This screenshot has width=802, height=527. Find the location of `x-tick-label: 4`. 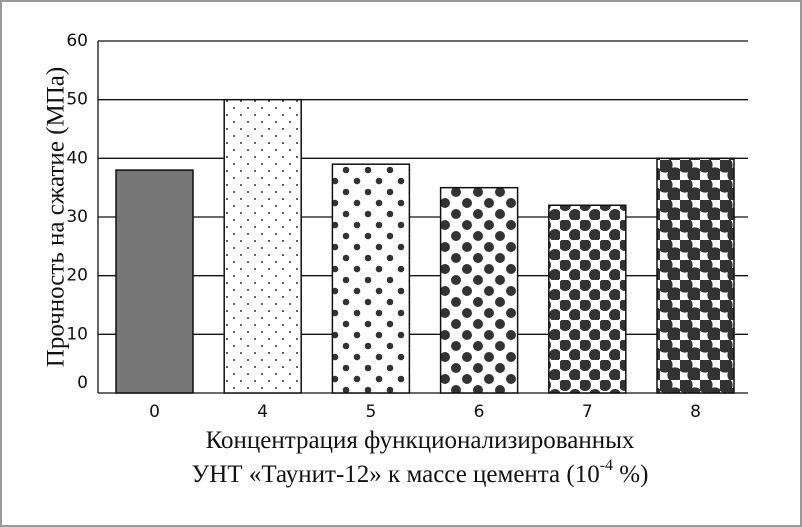

x-tick-label: 4 is located at coordinates (262, 412).